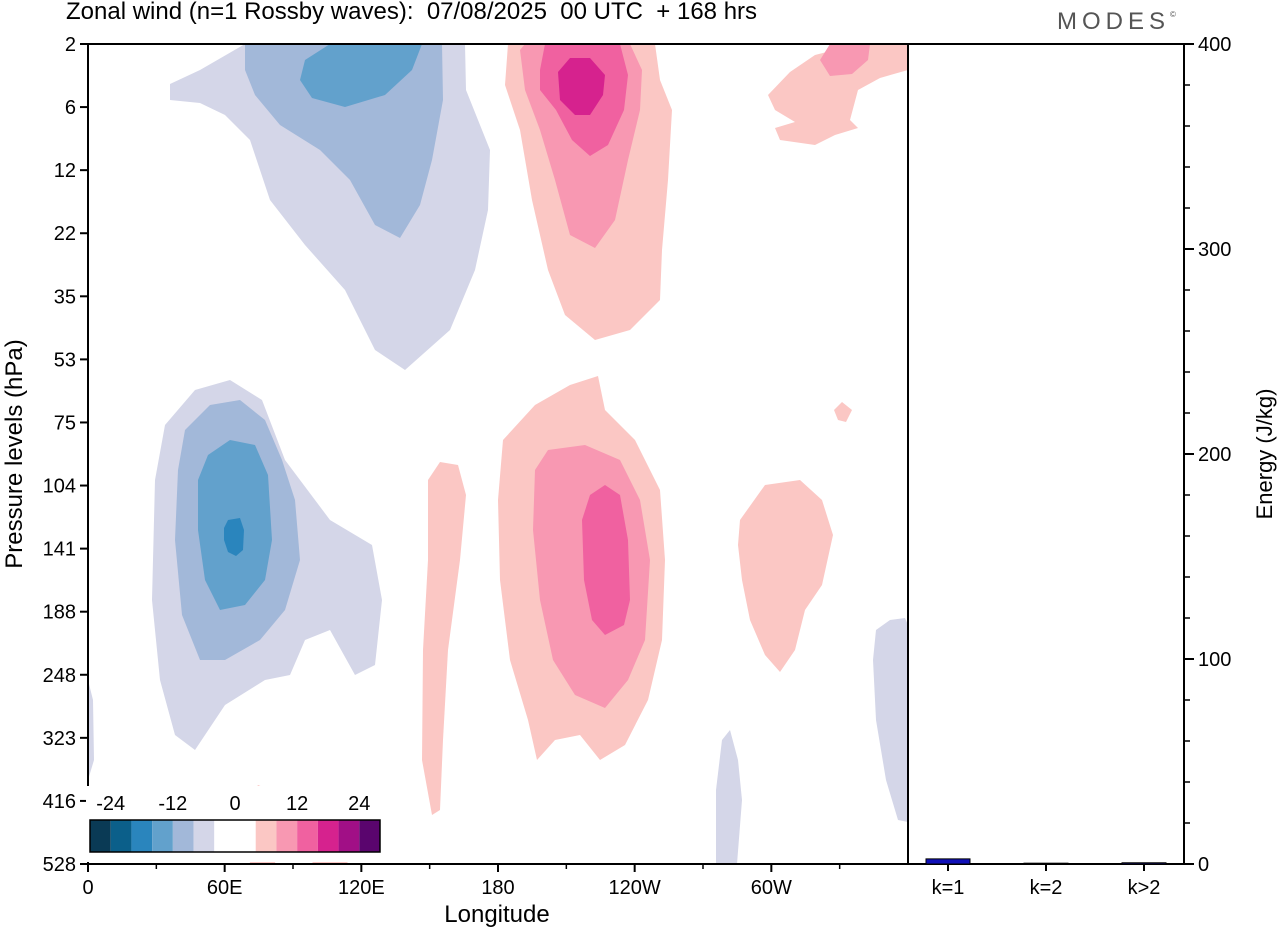 This screenshot has height=930, width=1280. Describe the element at coordinates (234, 537) in the screenshot. I see `contour-neg-lower-l3` at that location.